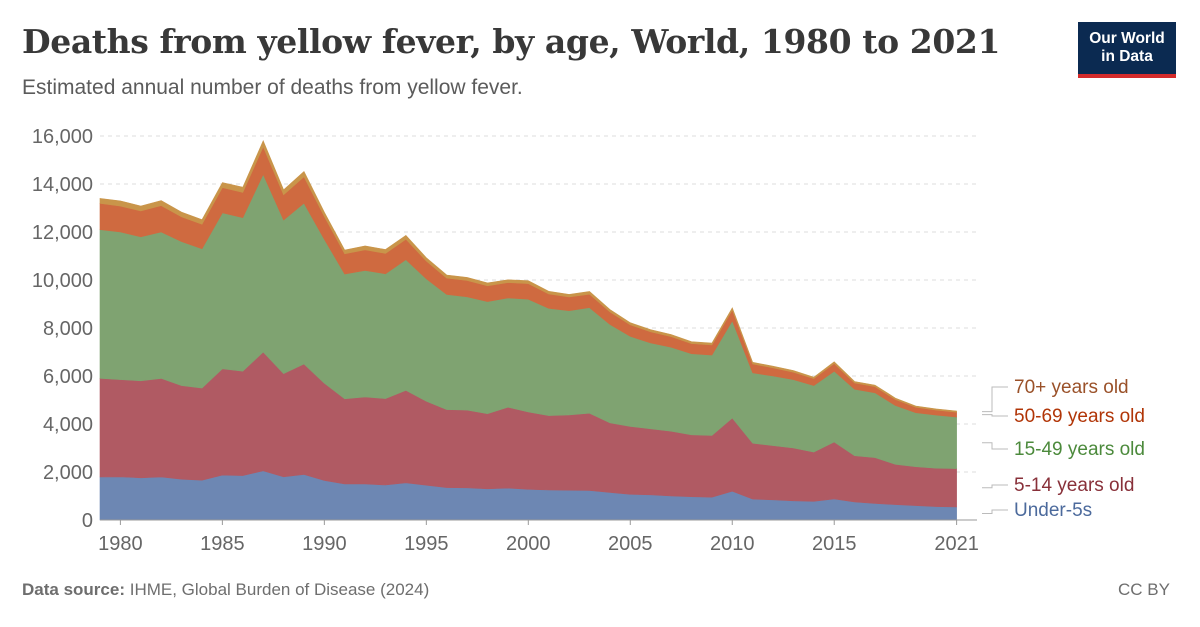 This screenshot has height=627, width=1200. I want to click on y-tick-label: 6,000, so click(68, 377).